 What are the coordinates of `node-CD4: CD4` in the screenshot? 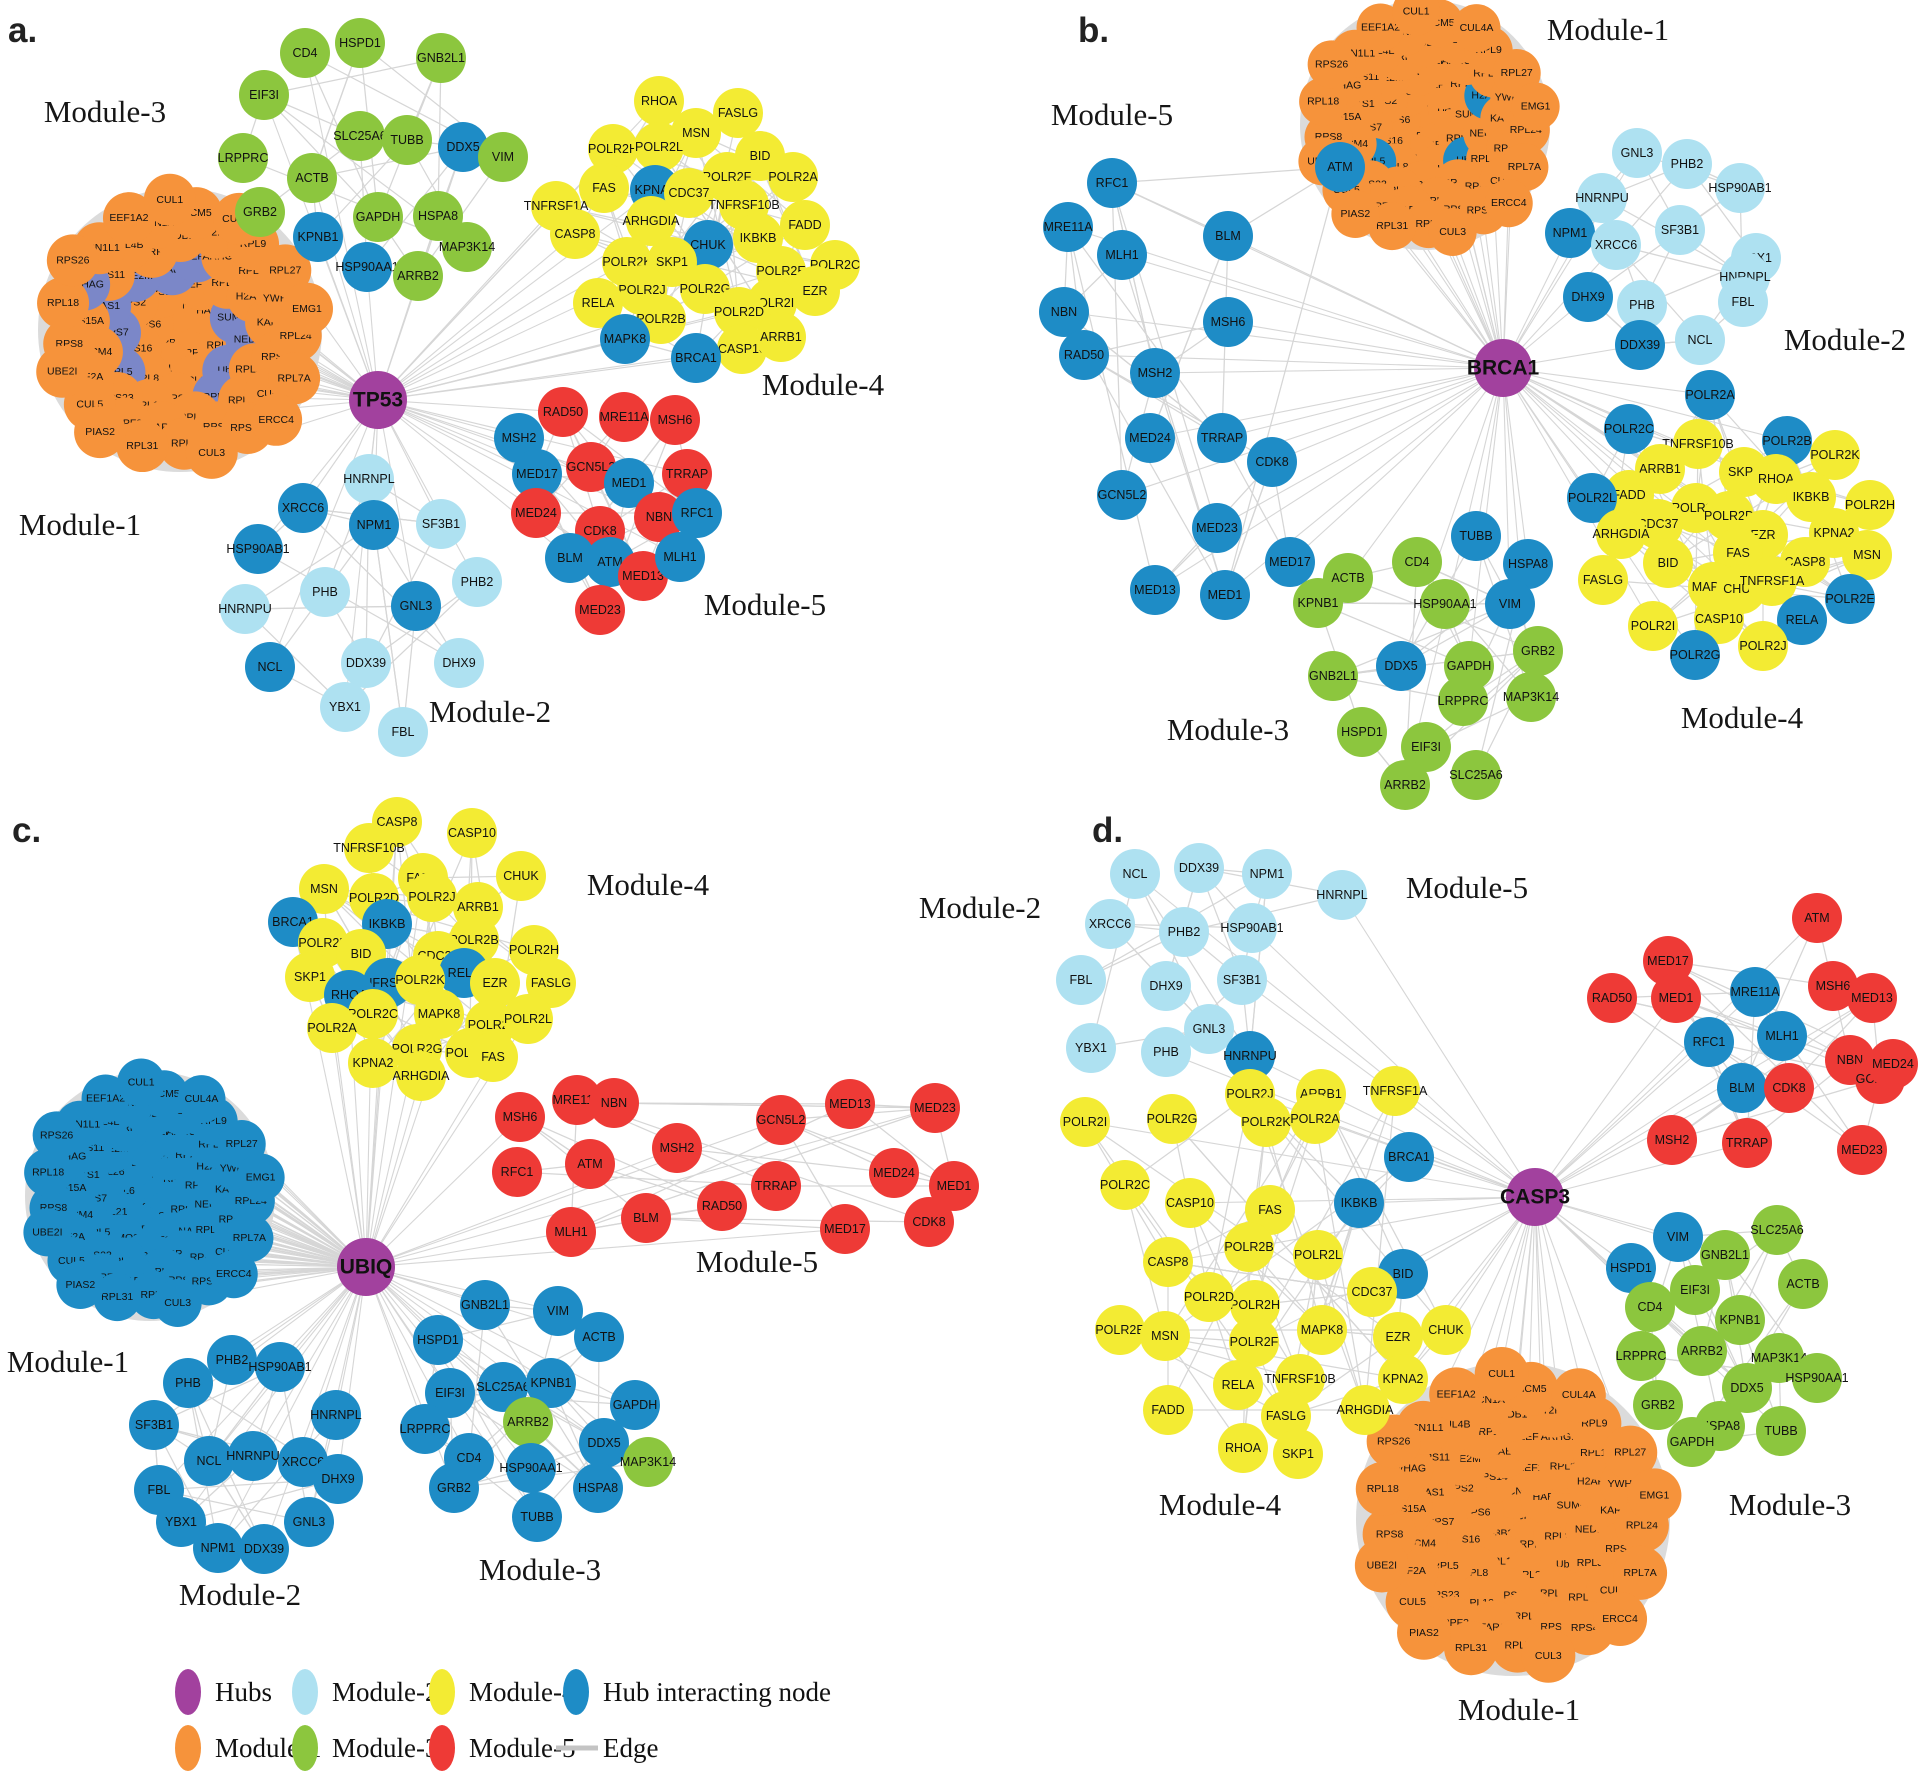 It's located at (305, 53).